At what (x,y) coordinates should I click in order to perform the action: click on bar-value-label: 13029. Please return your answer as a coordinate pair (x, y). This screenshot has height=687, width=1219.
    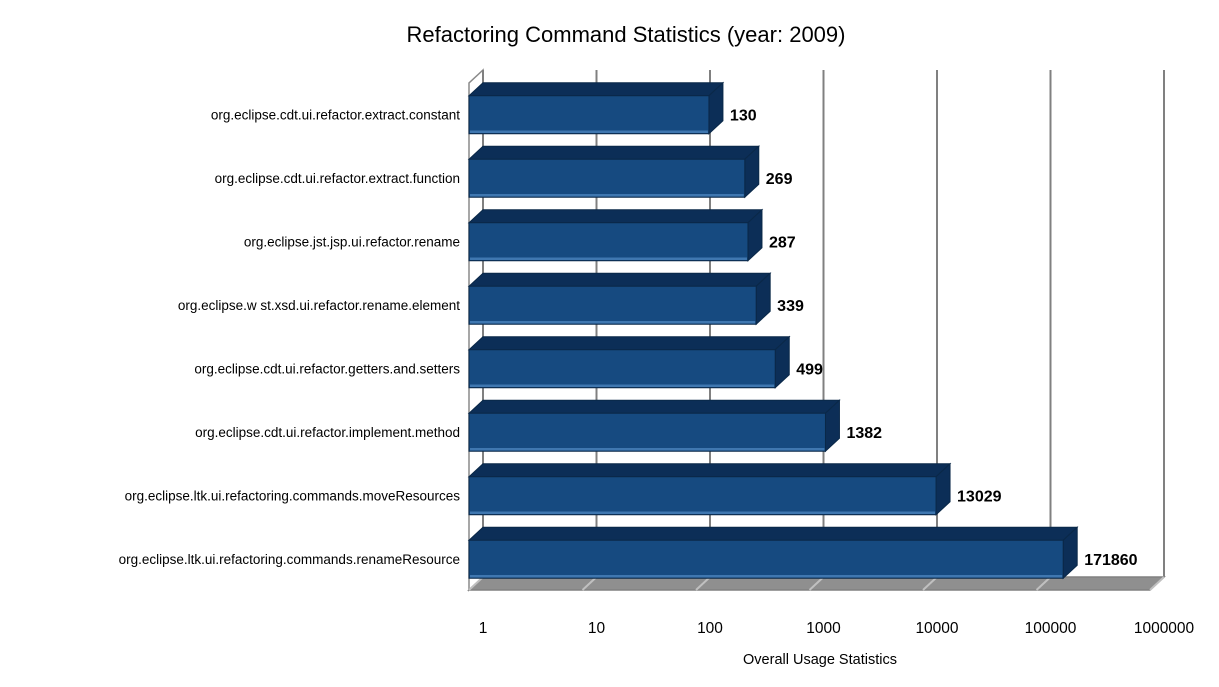
    Looking at the image, I should click on (979, 496).